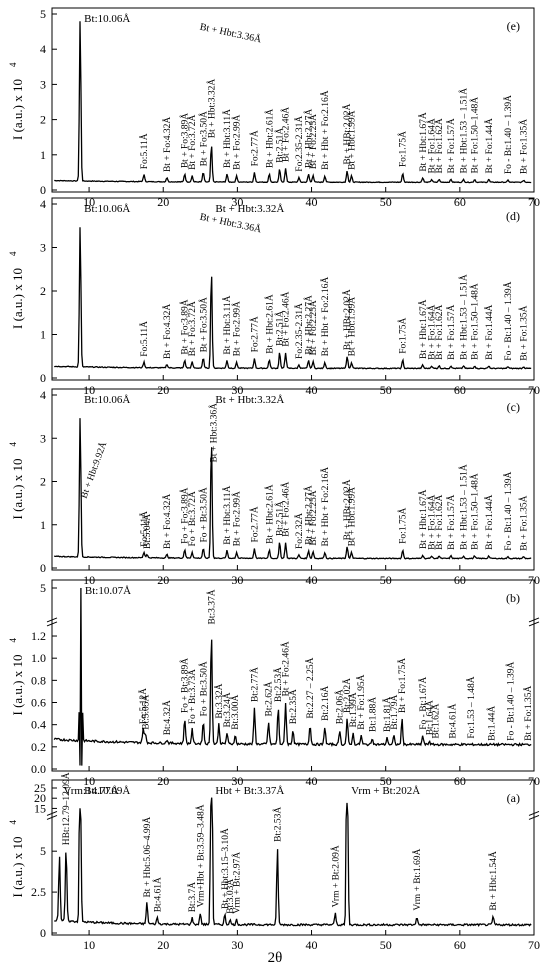 The width and height of the screenshot is (550, 974). Describe the element at coordinates (513, 26) in the screenshot. I see `panel-label: (e)` at that location.